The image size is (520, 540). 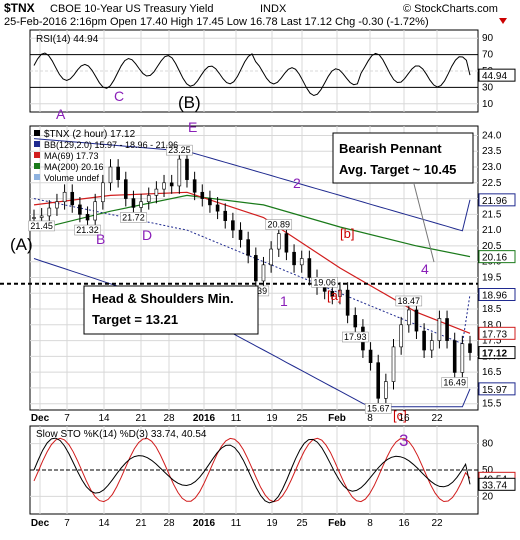 I want to click on wave-label-A: A, so click(x=61, y=114).